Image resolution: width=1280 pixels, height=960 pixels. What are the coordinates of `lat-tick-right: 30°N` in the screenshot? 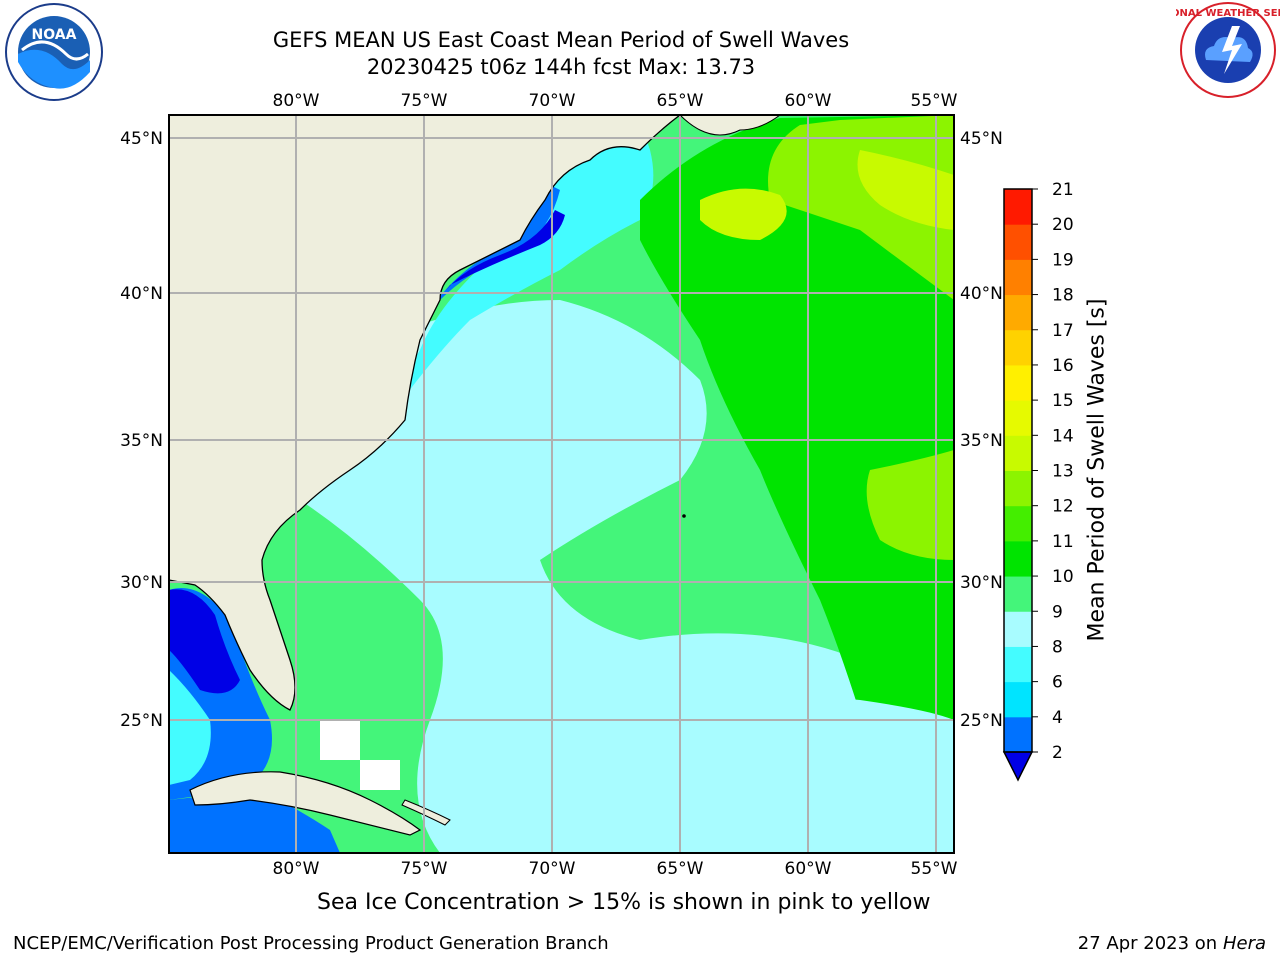 It's located at (981, 583).